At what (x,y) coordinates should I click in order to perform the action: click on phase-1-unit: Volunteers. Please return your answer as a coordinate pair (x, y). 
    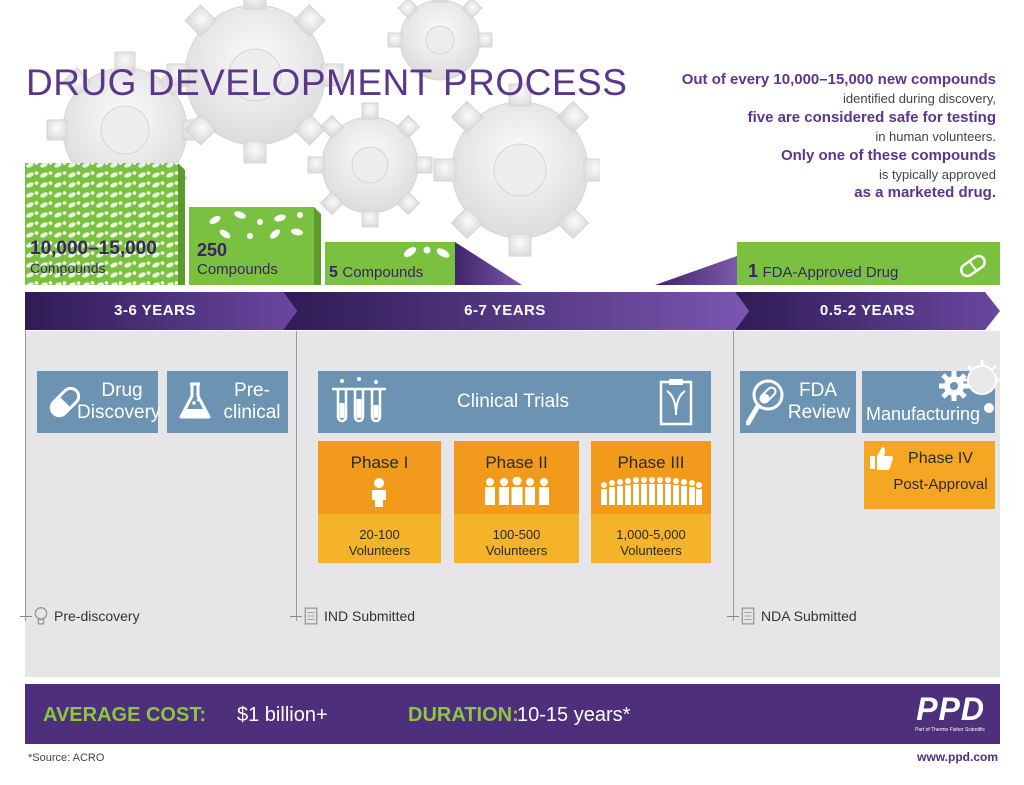
    Looking at the image, I should click on (379, 550).